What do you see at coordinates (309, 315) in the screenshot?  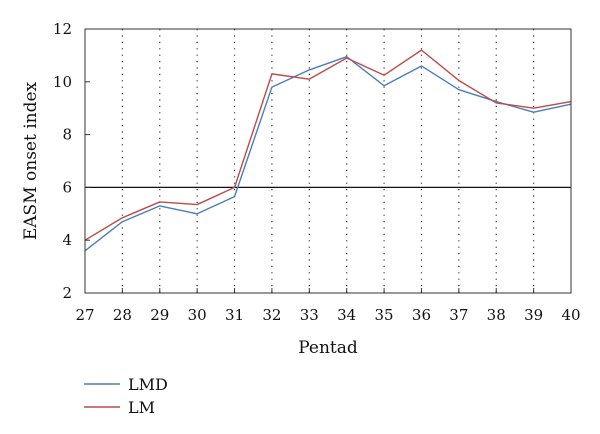 I see `x-tick-label-33: 33` at bounding box center [309, 315].